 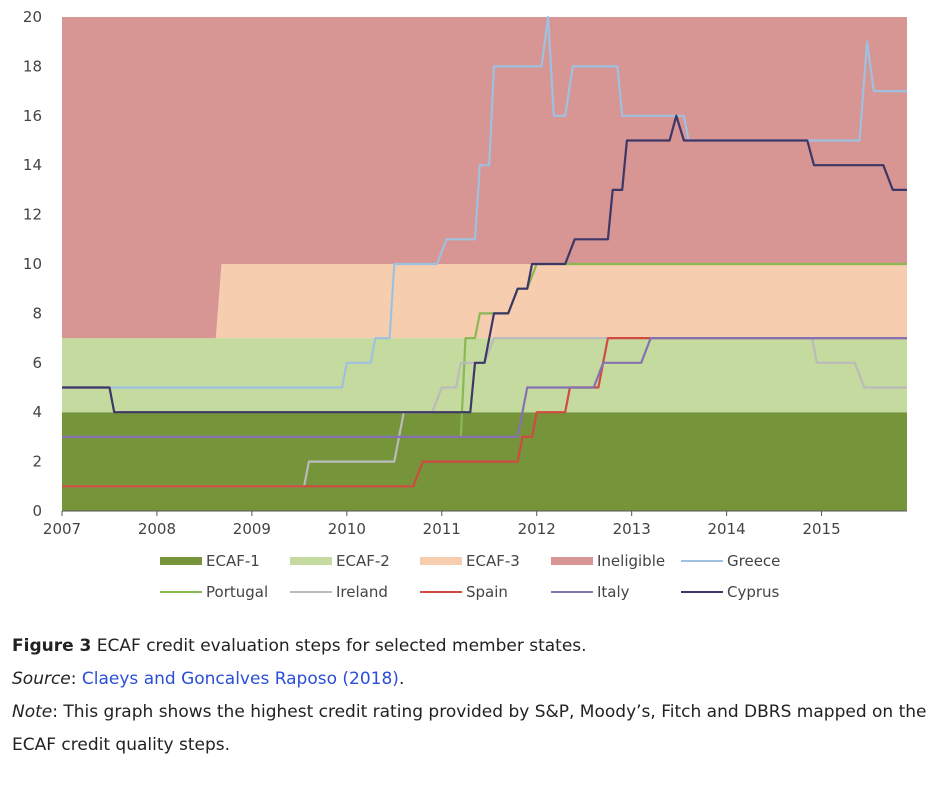 I want to click on legend-label-ineligible: Ineligible, so click(x=631, y=561).